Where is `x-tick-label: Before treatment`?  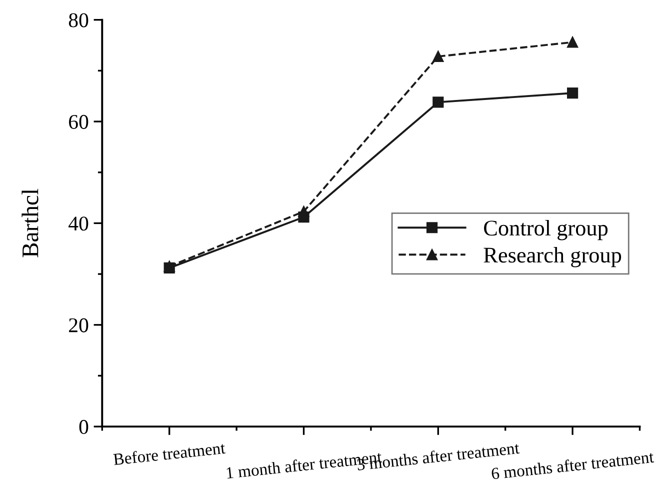
x-tick-label: Before treatment is located at coordinates (169, 454).